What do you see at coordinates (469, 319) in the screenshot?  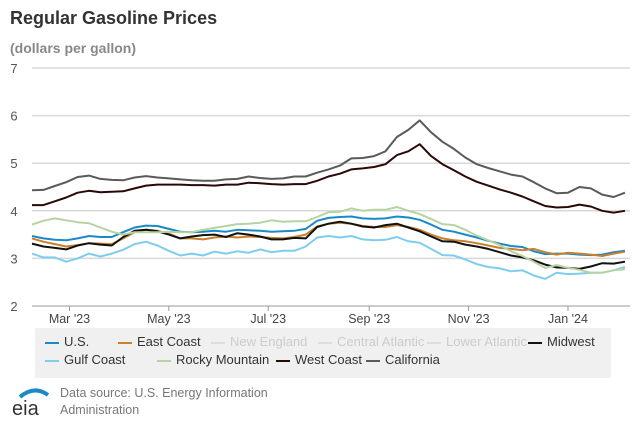 I see `x-tick-label: Nov '23` at bounding box center [469, 319].